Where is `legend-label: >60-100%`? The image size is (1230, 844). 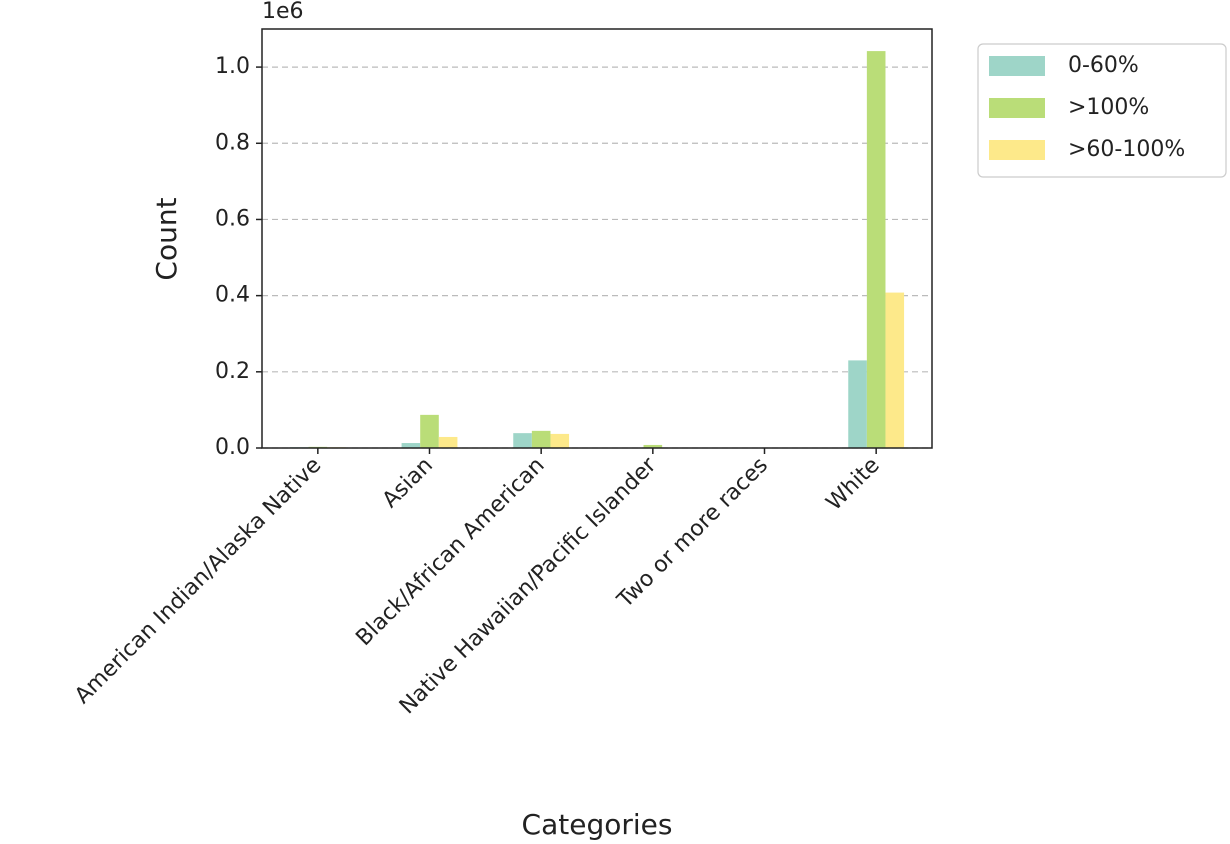
legend-label: >60-100% is located at coordinates (1126, 149).